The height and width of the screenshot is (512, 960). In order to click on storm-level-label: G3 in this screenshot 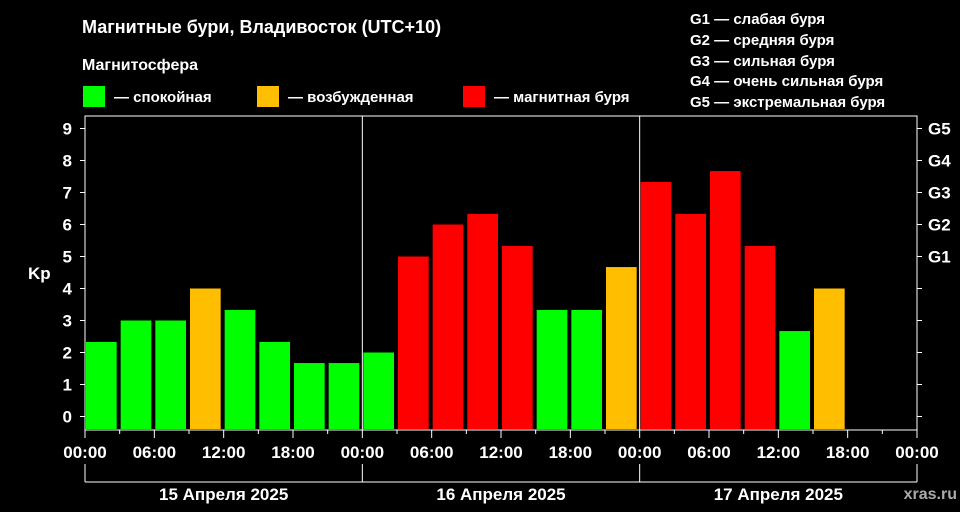, I will do `click(939, 193)`.